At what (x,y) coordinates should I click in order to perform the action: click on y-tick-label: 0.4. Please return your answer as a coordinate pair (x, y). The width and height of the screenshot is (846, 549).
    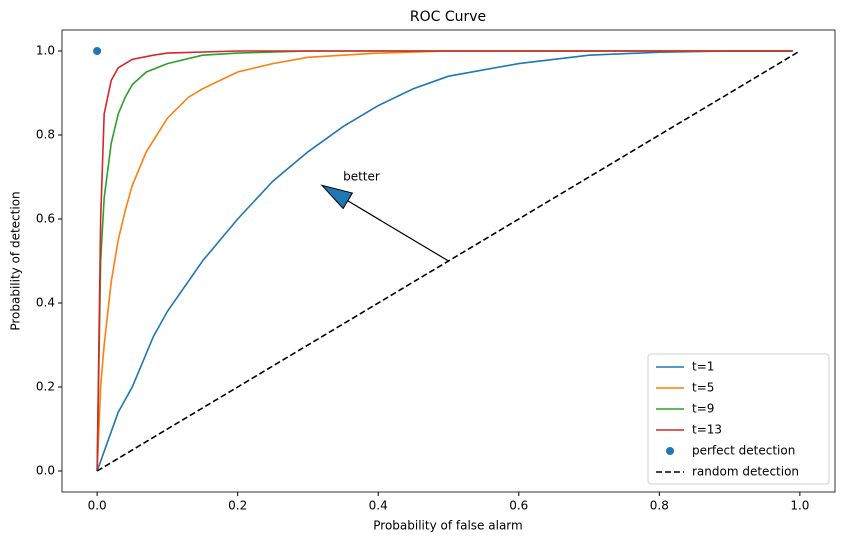
    Looking at the image, I should click on (45, 303).